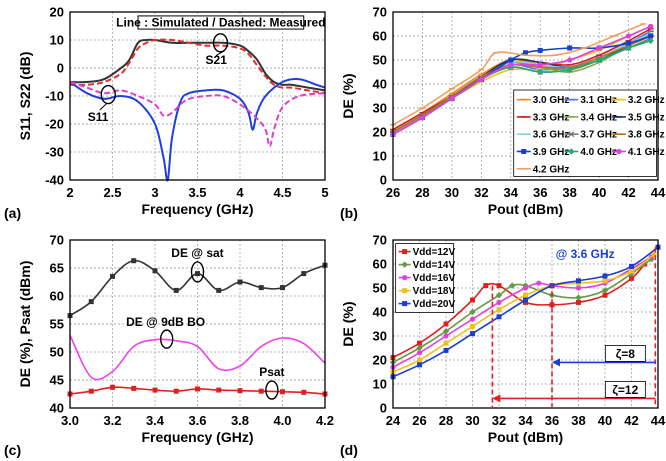  Describe the element at coordinates (434, 291) in the screenshot. I see `legend-entry: Vdd=18V` at that location.